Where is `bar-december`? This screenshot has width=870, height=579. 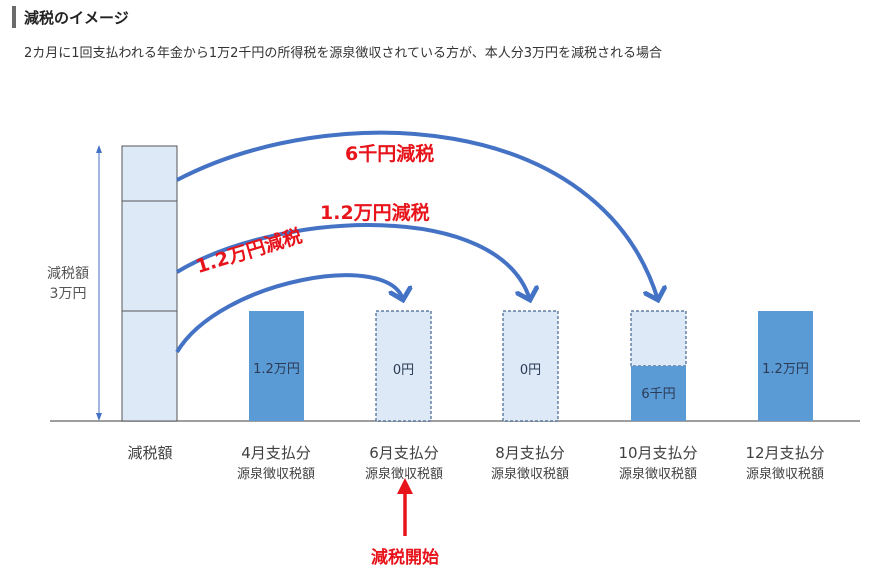 bar-december is located at coordinates (785, 366).